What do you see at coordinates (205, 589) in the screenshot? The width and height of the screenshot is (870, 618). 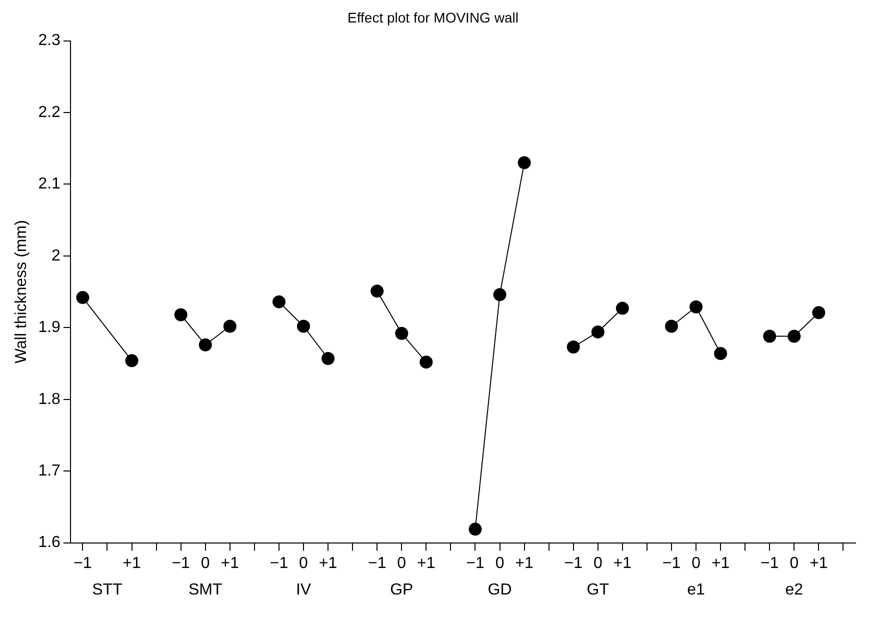 I see `text: SMT` at bounding box center [205, 589].